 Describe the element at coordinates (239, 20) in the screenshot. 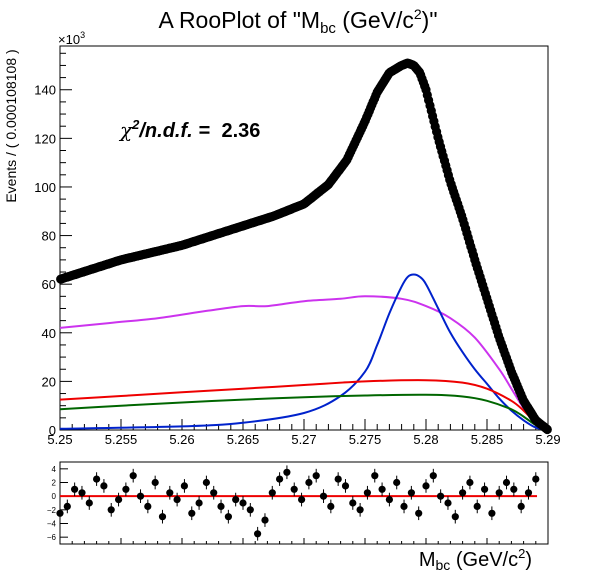

I see `title-prefix: A RooPlot of "M` at that location.